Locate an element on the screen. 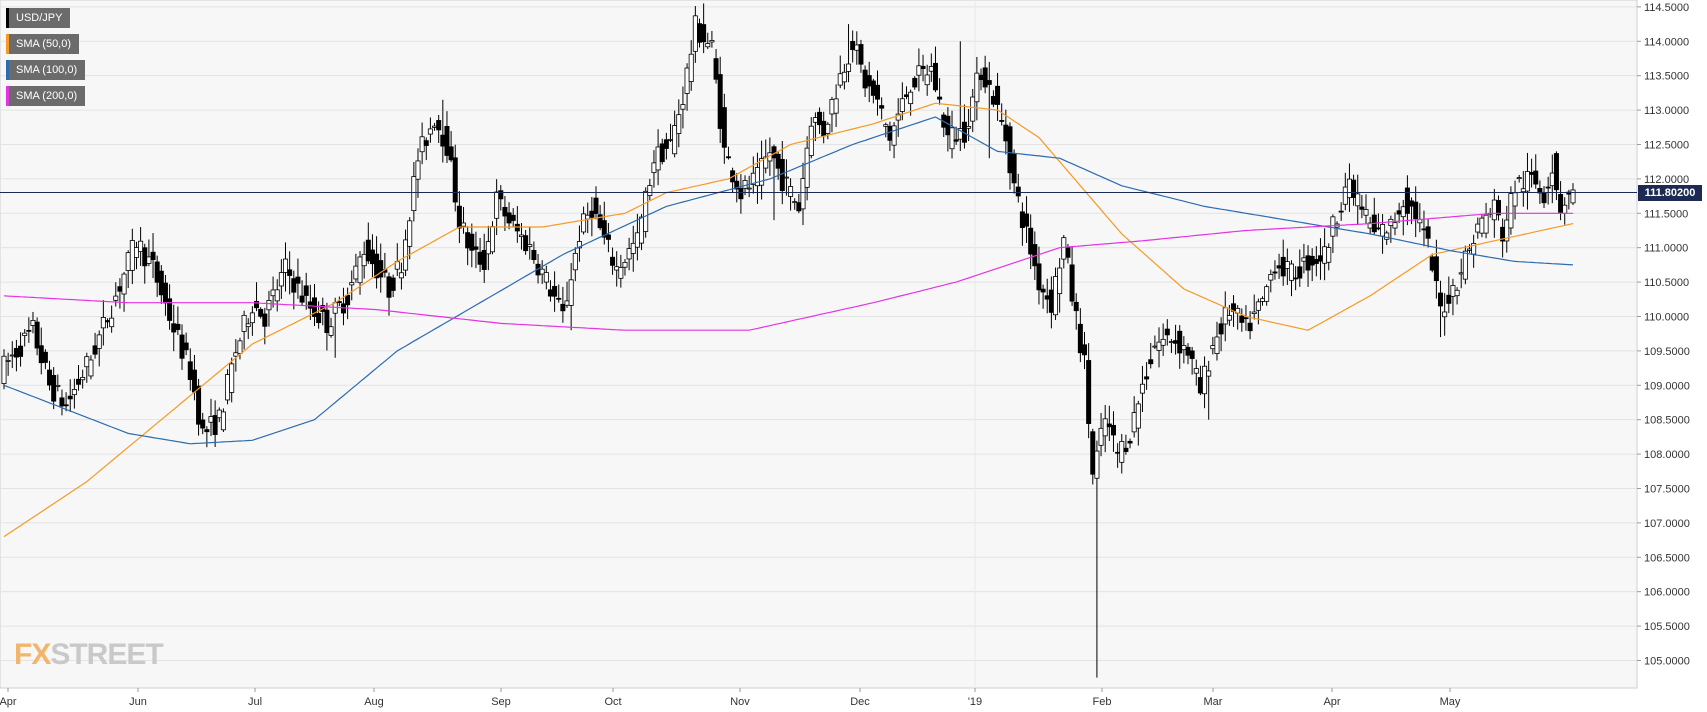 This screenshot has width=1707, height=712. y-tick-label: 114.0000 is located at coordinates (1666, 42).